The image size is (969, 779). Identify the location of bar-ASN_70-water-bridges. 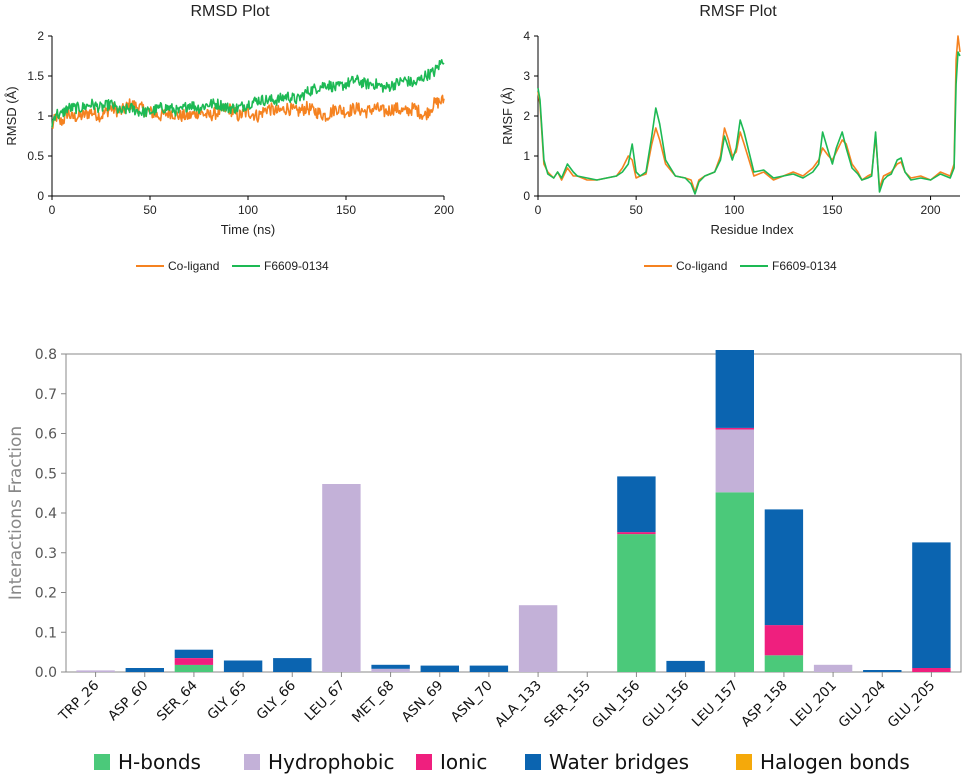
(489, 668).